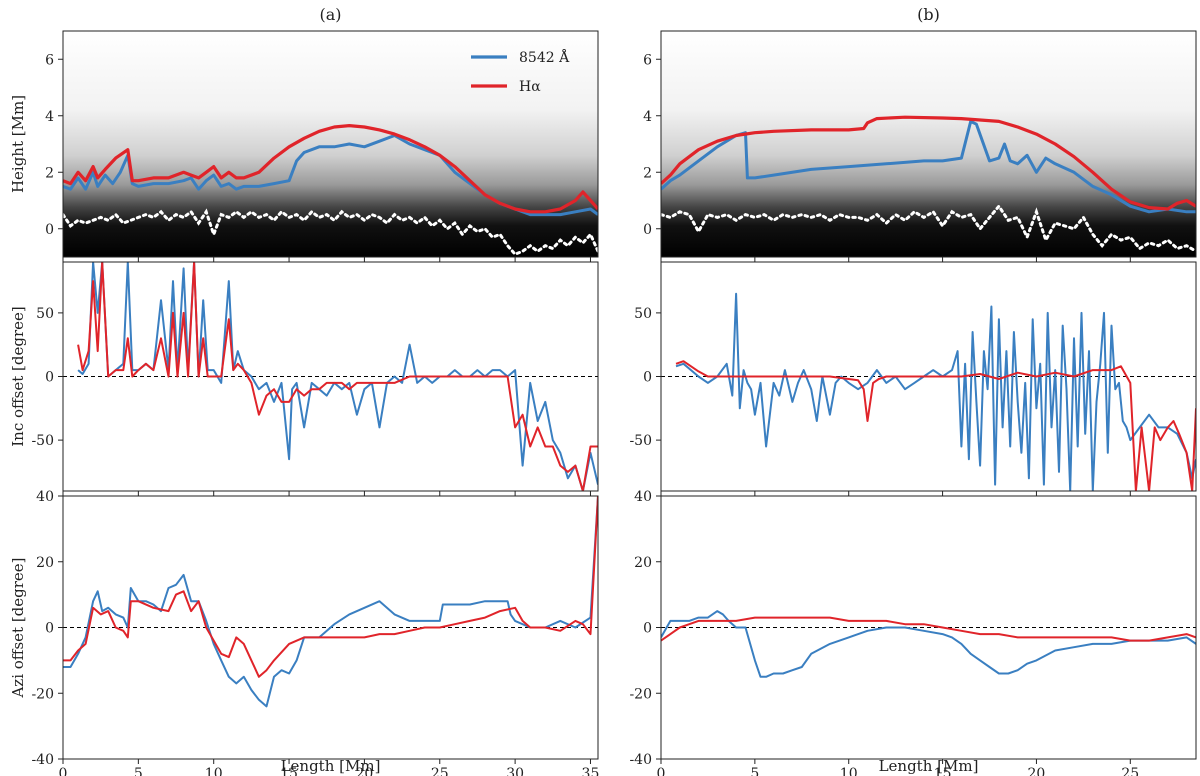  Describe the element at coordinates (591, 771) in the screenshot. I see `x-tick-label: 35` at that location.